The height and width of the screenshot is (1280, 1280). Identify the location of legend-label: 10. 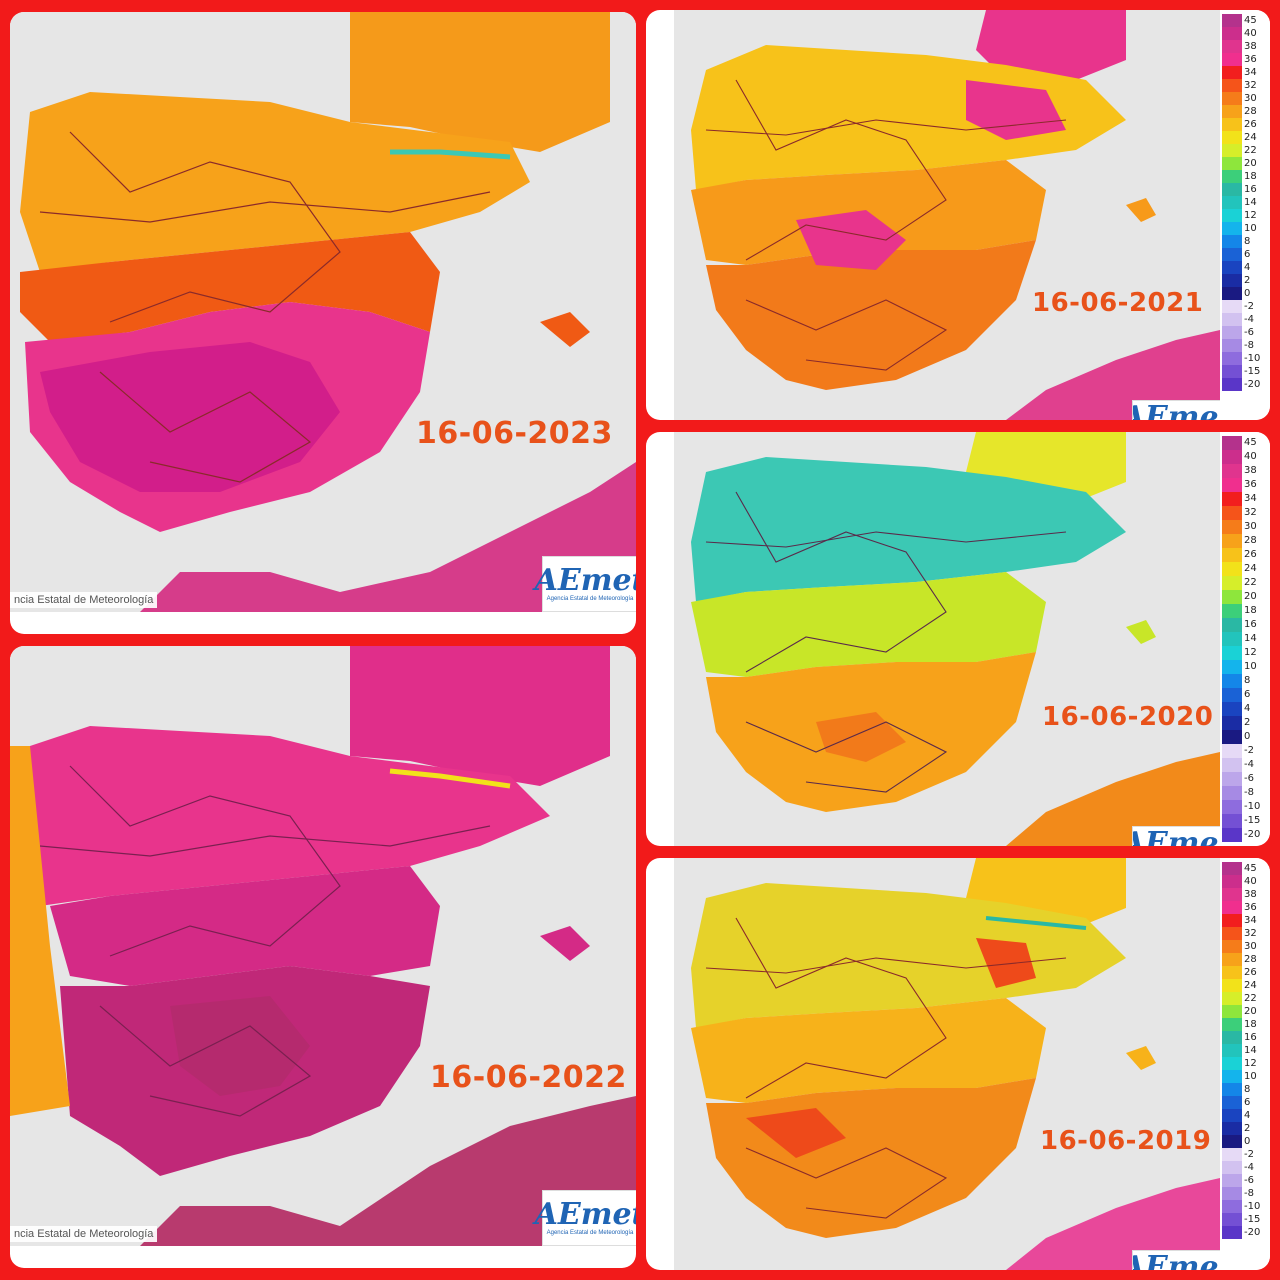
(1250, 1076).